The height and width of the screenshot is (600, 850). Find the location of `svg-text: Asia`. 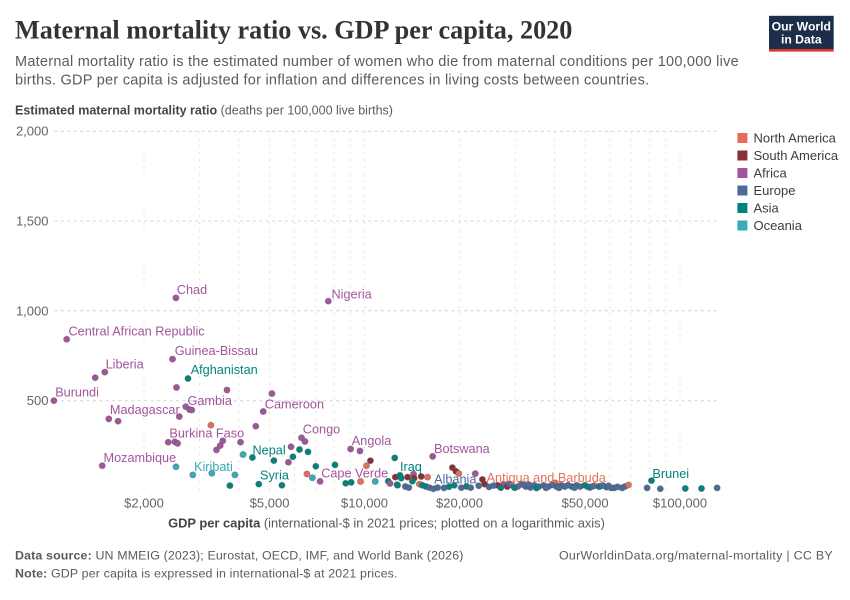

svg-text: Asia is located at coordinates (767, 208).